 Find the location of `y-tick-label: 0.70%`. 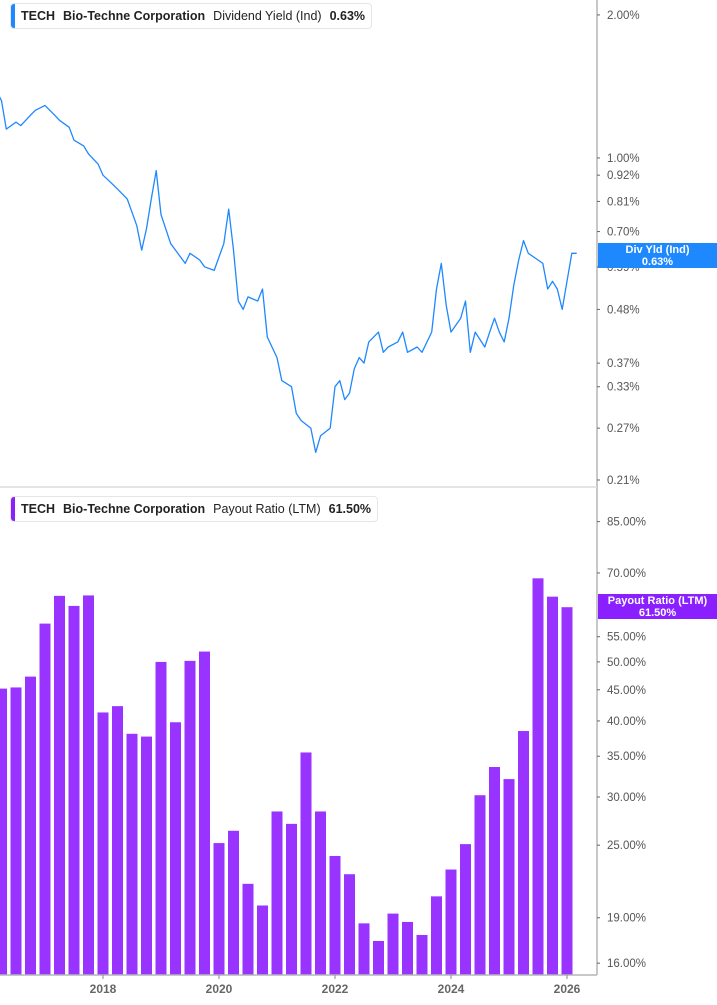

y-tick-label: 0.70% is located at coordinates (623, 233).